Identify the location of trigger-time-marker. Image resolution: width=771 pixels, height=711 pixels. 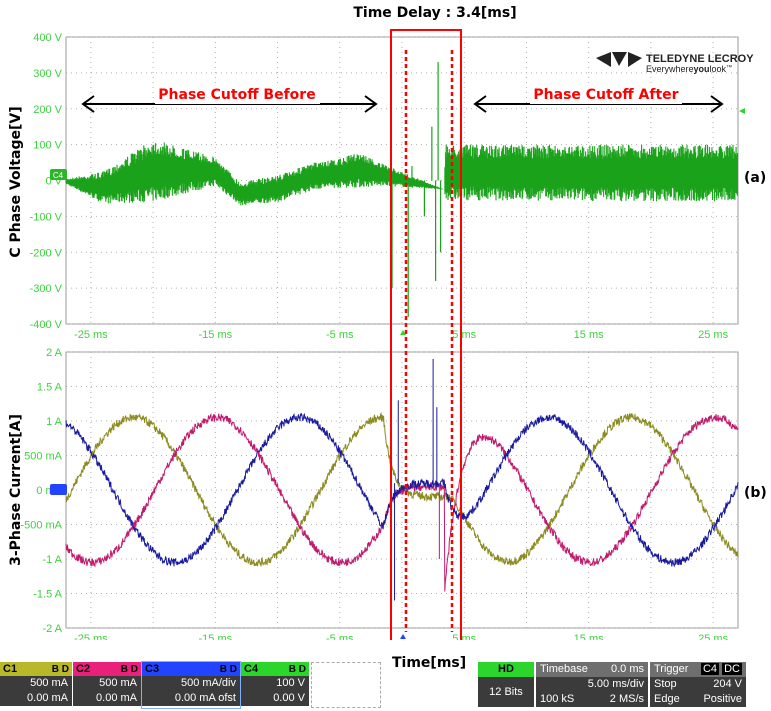
(403, 332).